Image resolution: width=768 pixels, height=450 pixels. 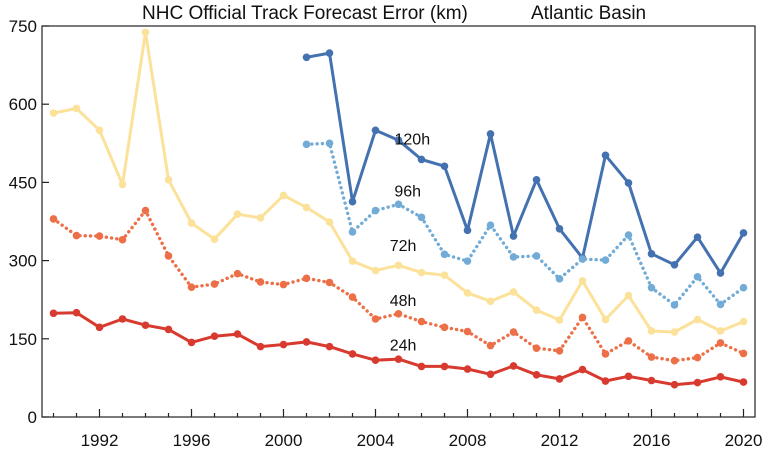 What do you see at coordinates (32, 417) in the screenshot?
I see `y-tick-label: 0` at bounding box center [32, 417].